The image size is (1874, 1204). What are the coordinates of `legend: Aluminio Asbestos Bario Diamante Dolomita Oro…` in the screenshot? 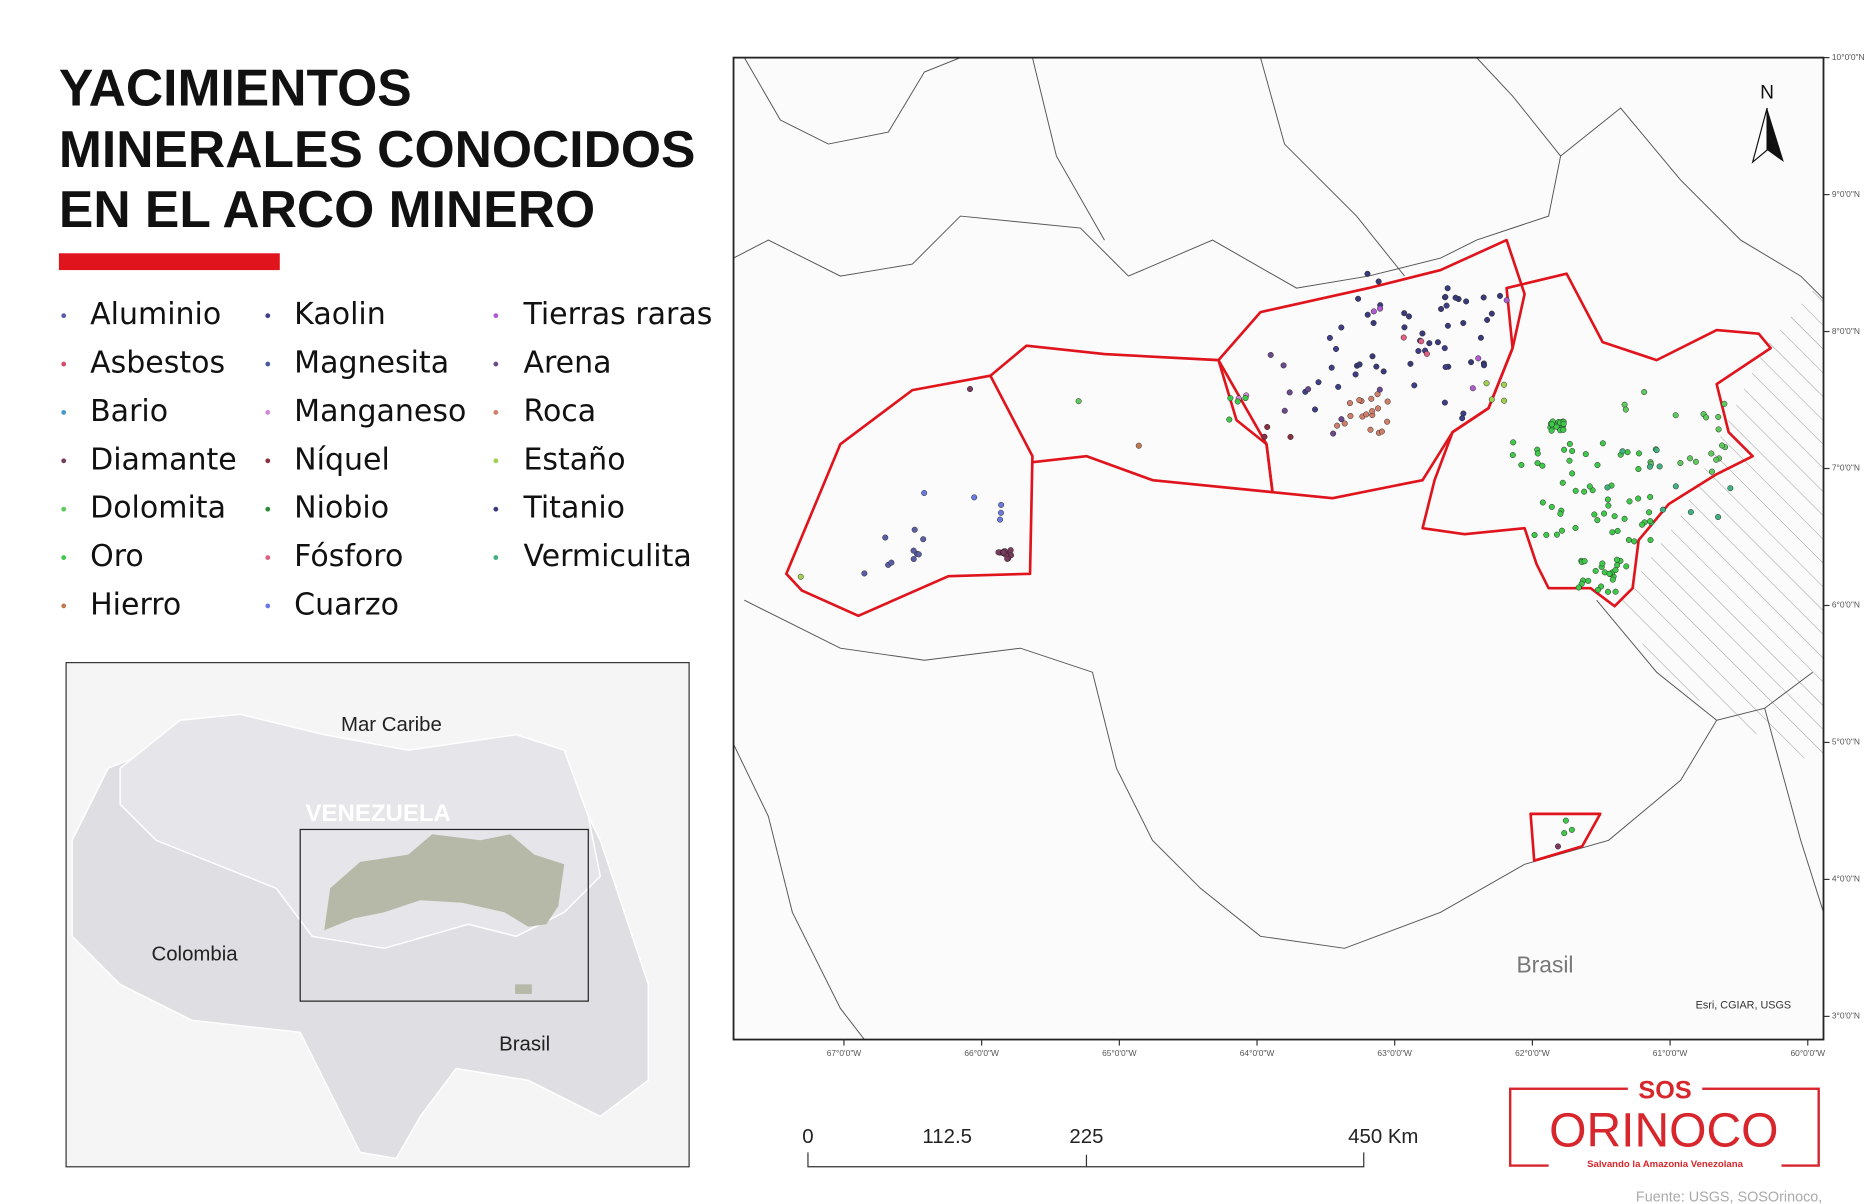 It's located at (386, 459).